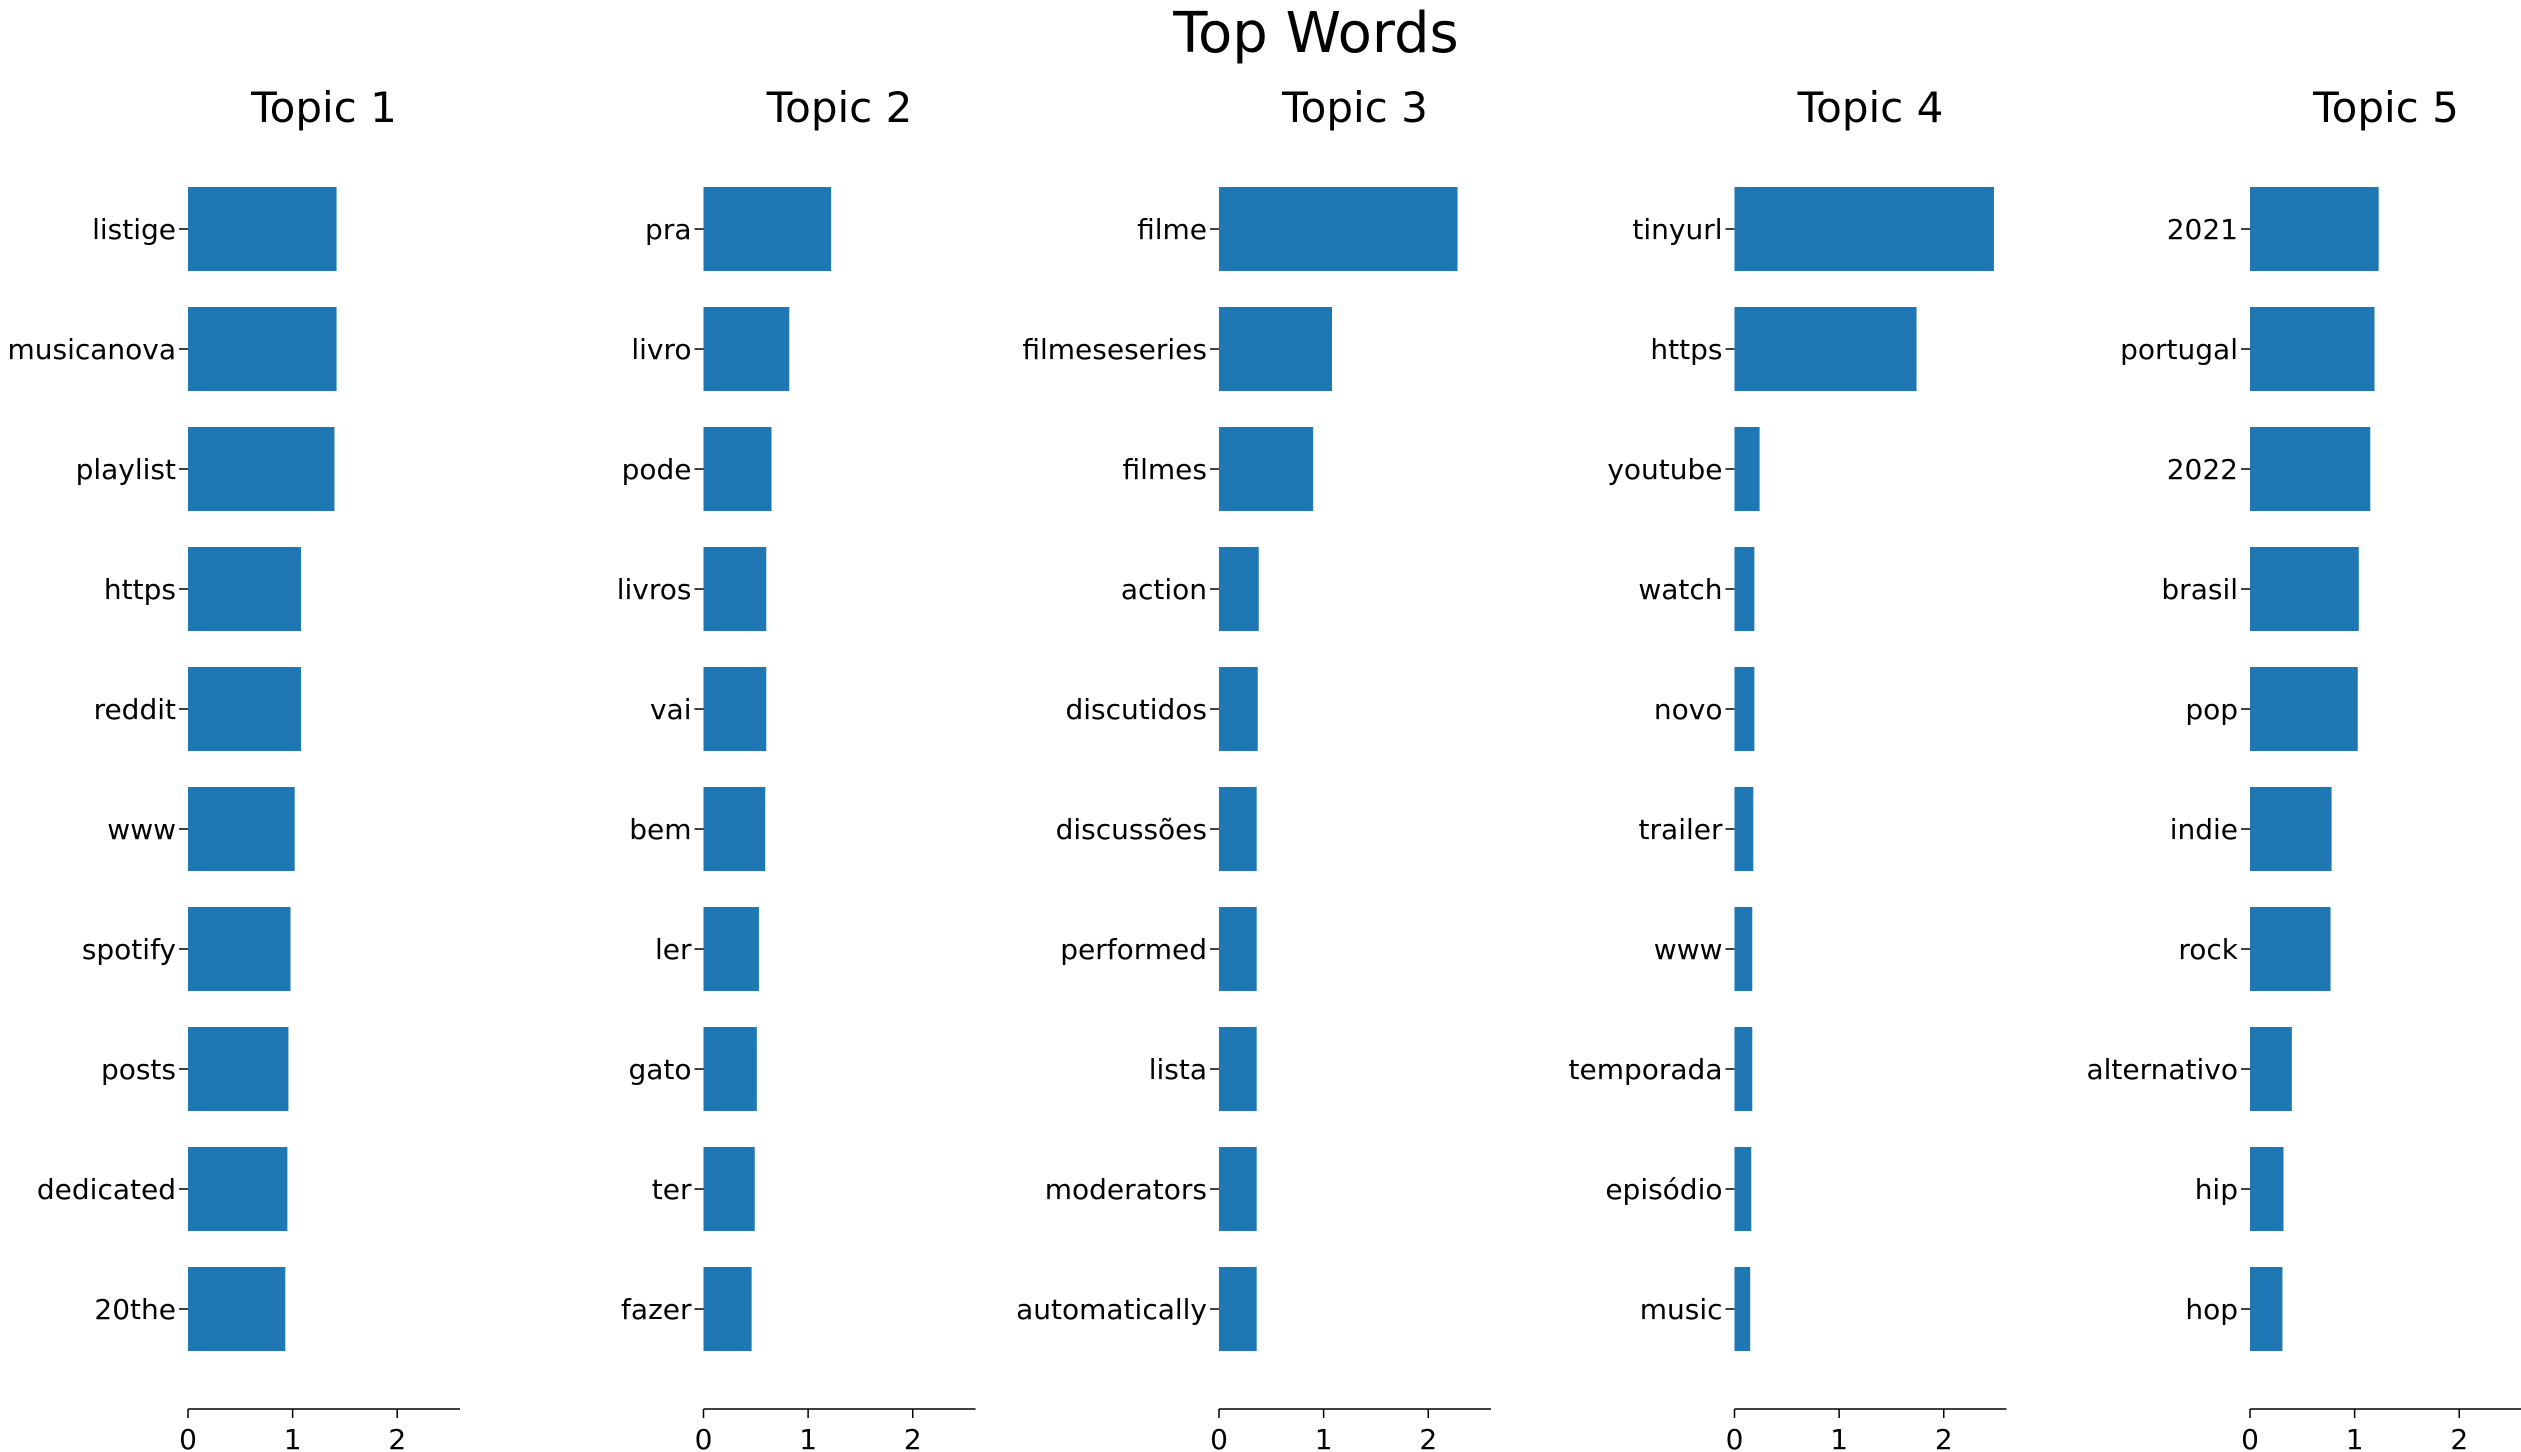  I want to click on y-tick-label: livro, so click(661, 349).